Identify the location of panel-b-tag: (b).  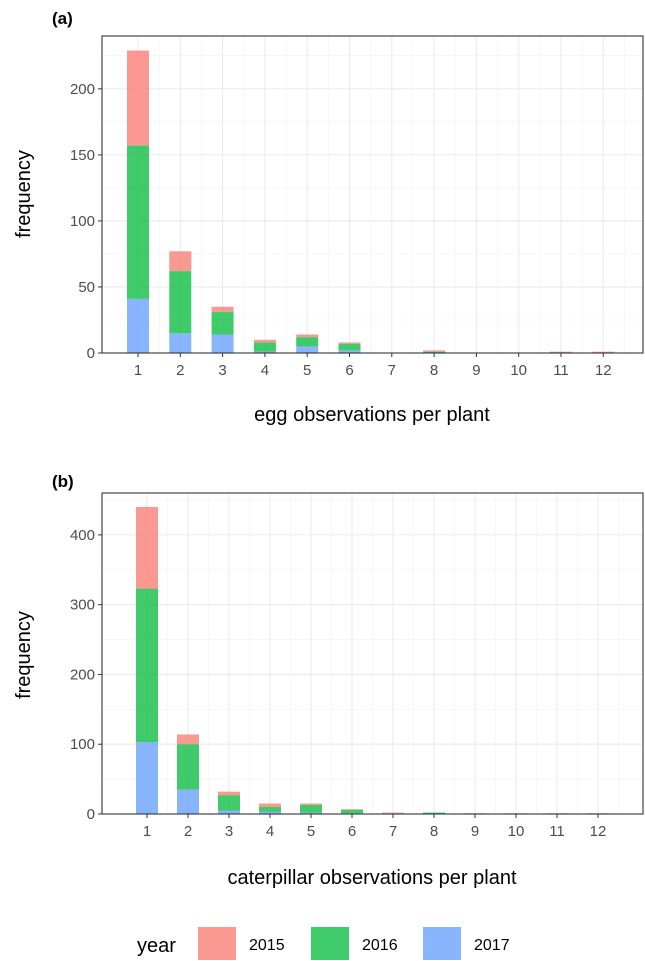
(63, 481).